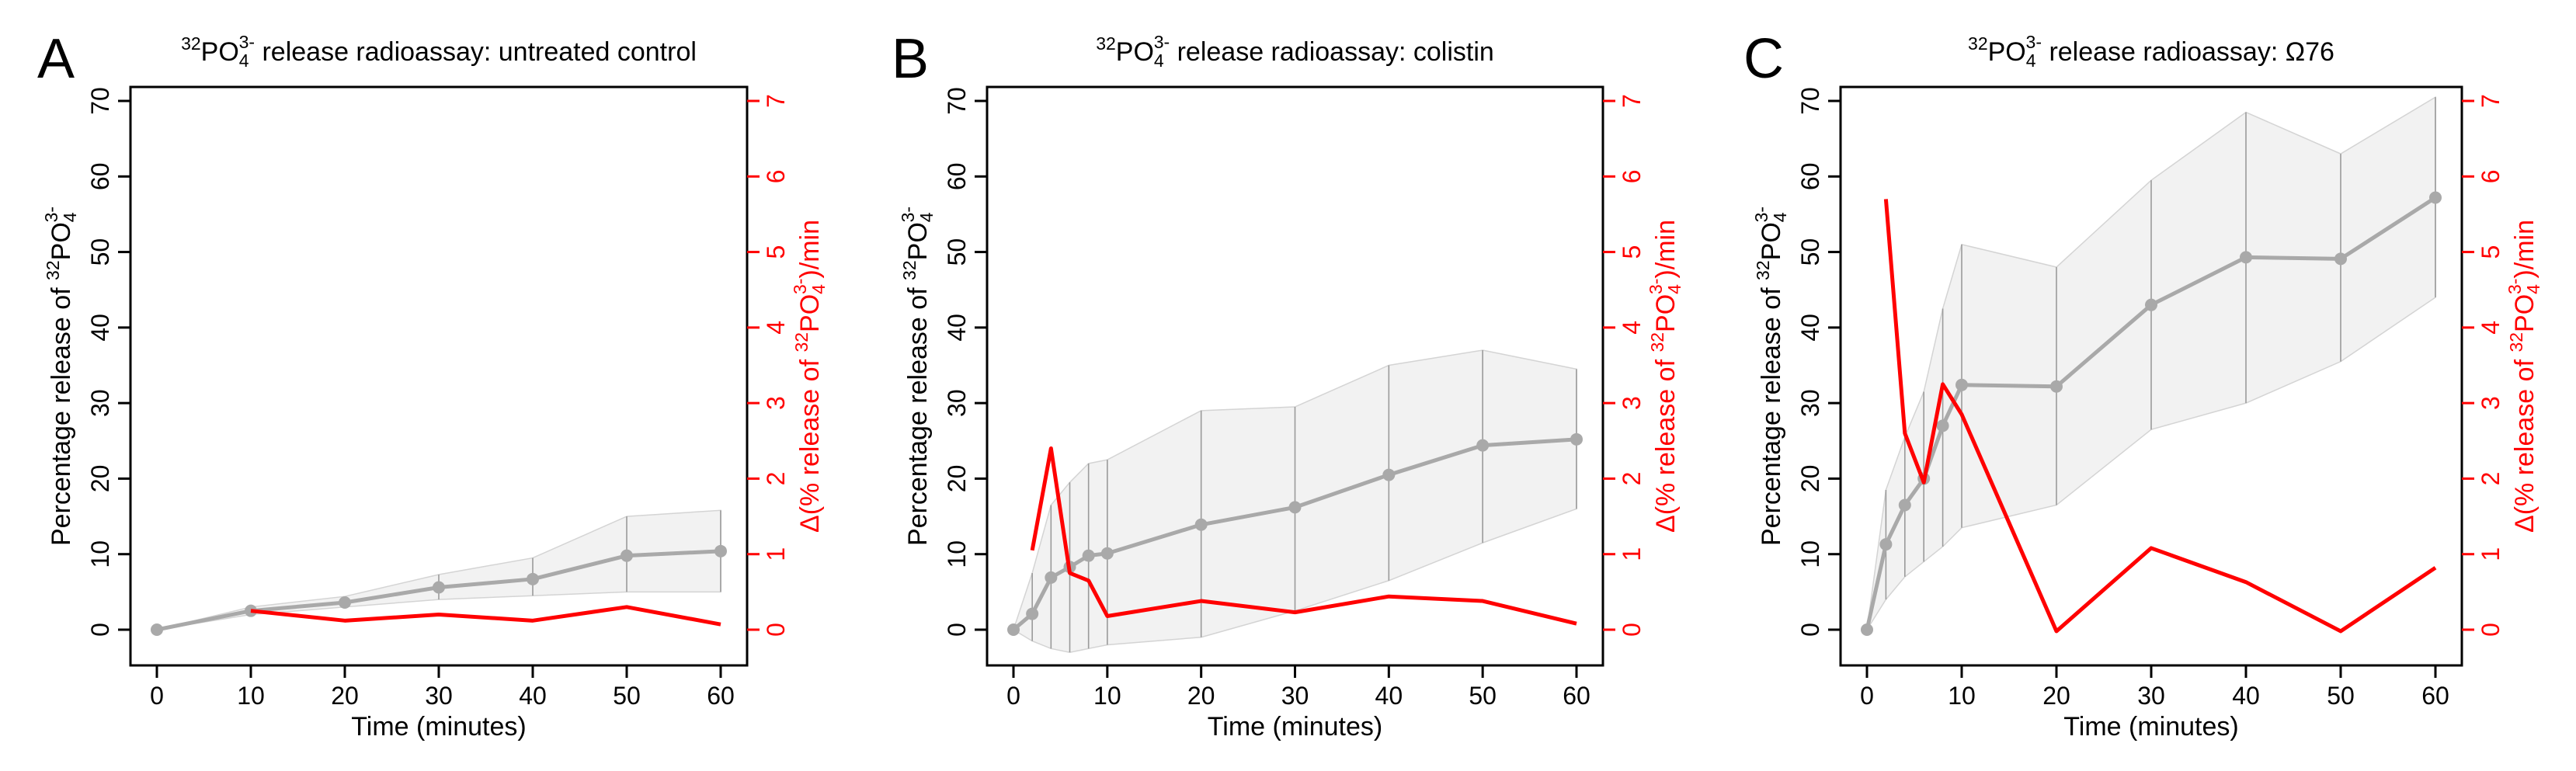 The width and height of the screenshot is (2576, 771). What do you see at coordinates (1632, 479) in the screenshot?
I see `y2-tick-label: 2` at bounding box center [1632, 479].